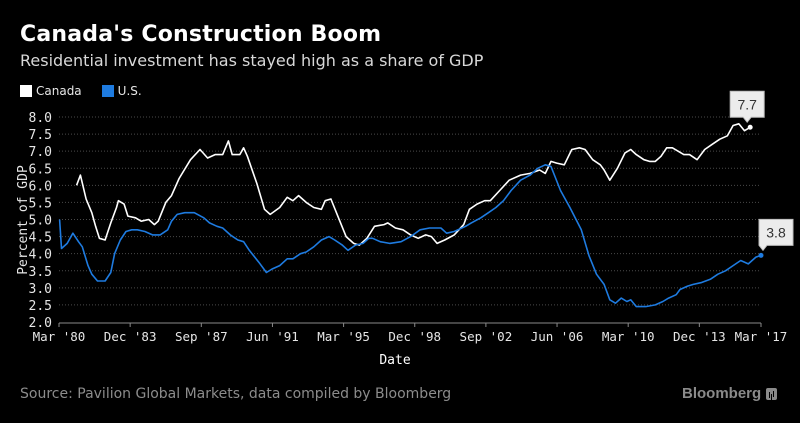 This screenshot has height=423, width=800. I want to click on bloomberg-chart-icon, so click(772, 393).